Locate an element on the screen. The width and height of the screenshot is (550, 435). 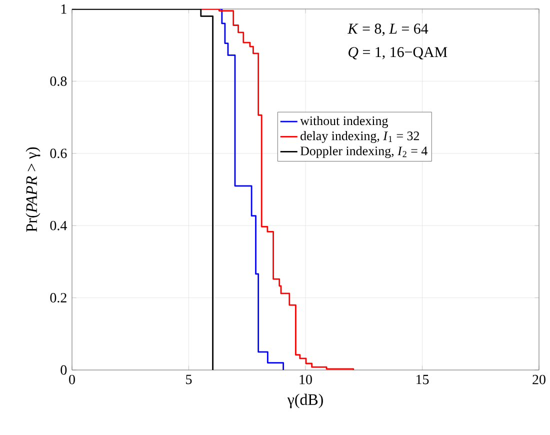
x-tick-label: 5 is located at coordinates (189, 379).